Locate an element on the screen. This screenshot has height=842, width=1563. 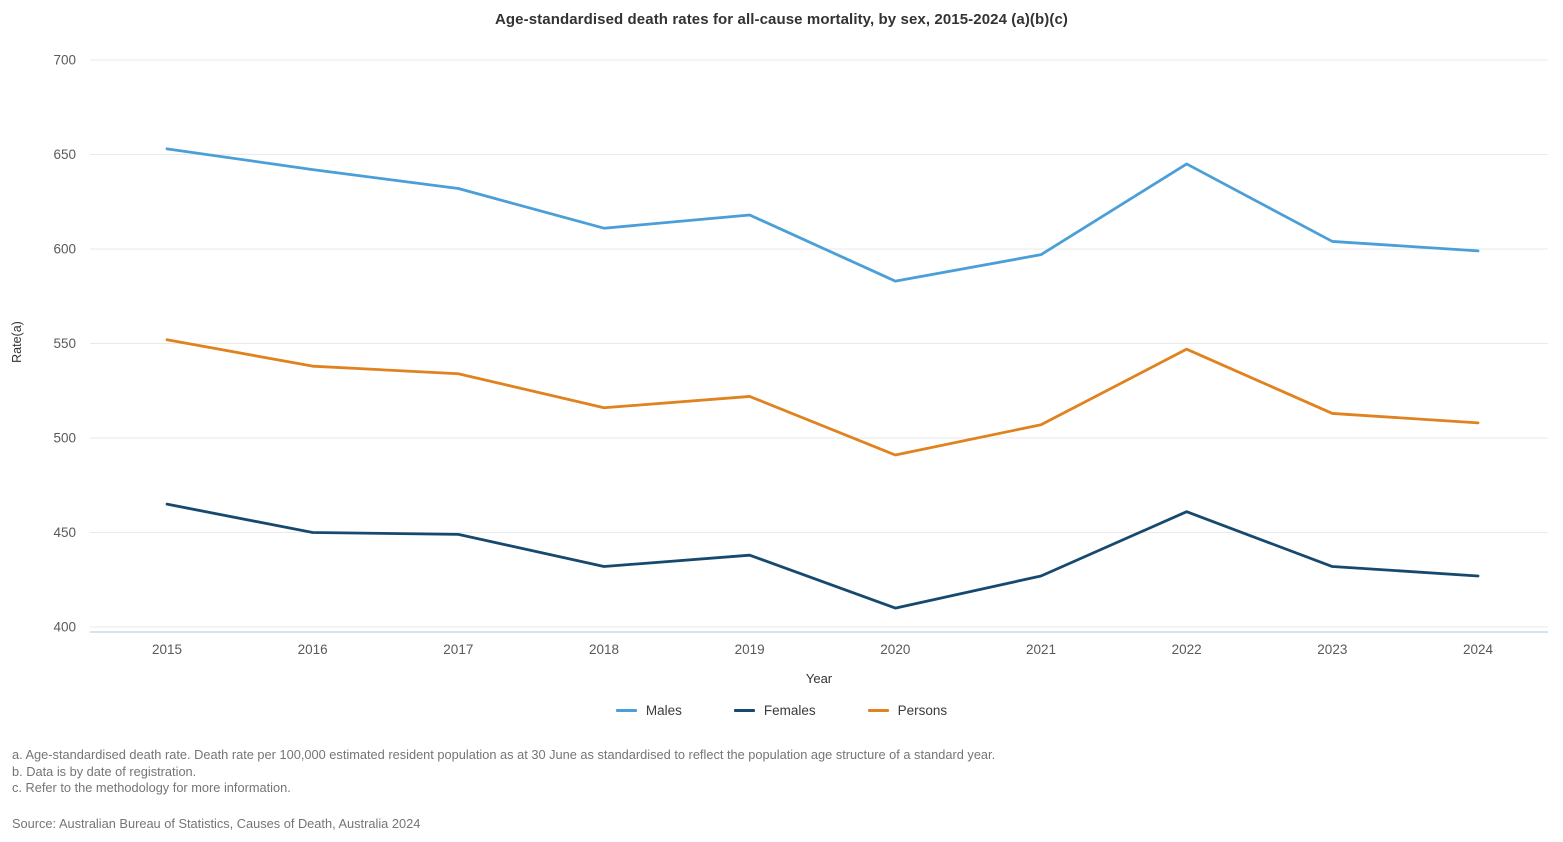
y-tick-label: 450 is located at coordinates (64, 532).